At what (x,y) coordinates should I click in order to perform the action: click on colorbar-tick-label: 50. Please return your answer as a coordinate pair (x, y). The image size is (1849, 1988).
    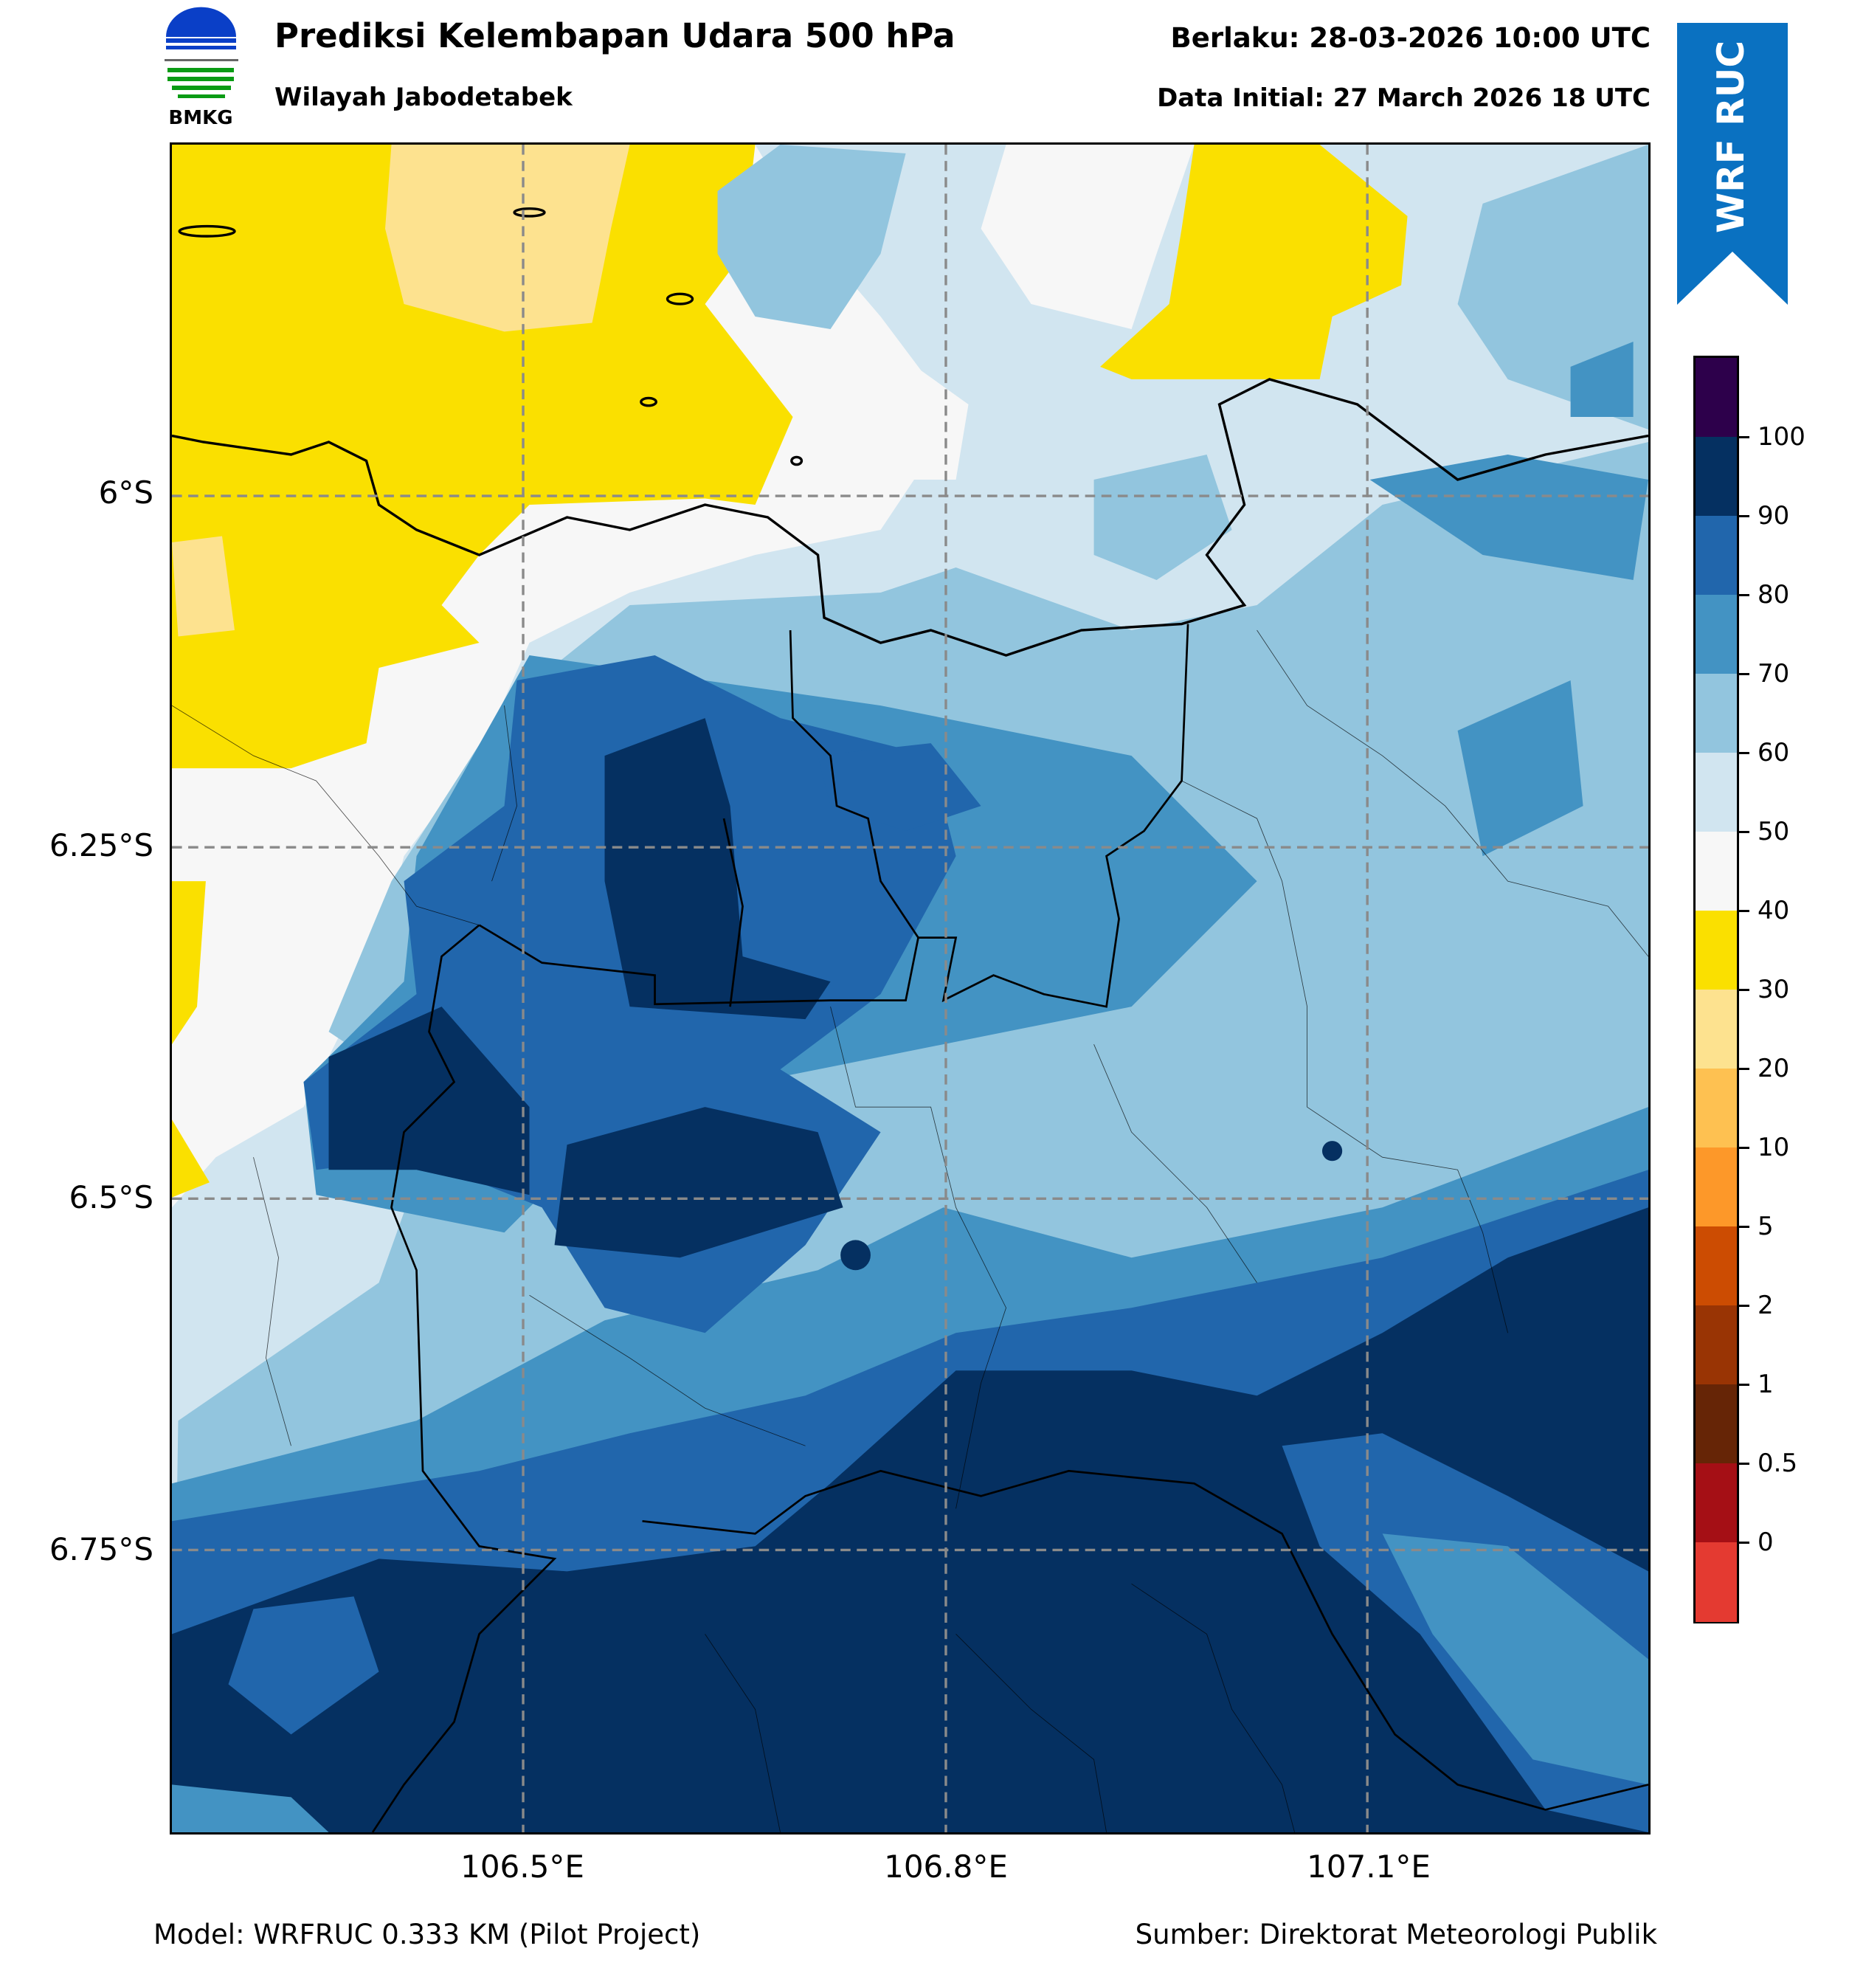
    Looking at the image, I should click on (1774, 832).